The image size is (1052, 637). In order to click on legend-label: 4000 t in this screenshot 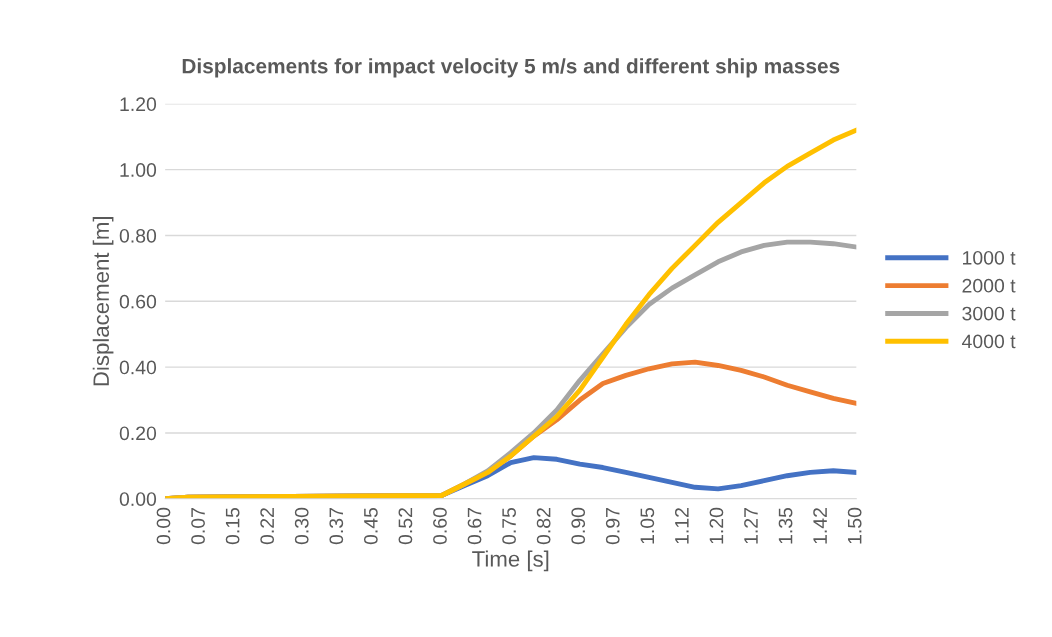, I will do `click(988, 341)`.